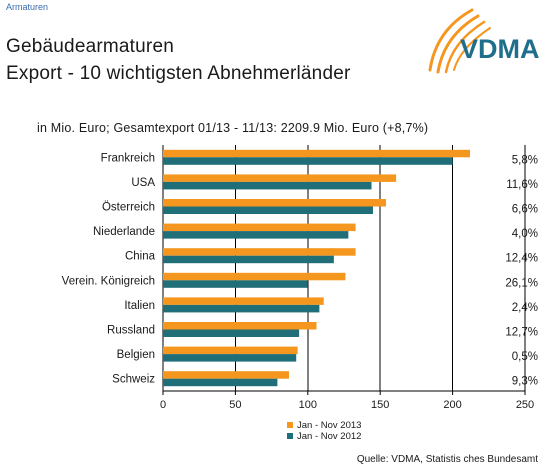 This screenshot has height=471, width=546. What do you see at coordinates (143, 183) in the screenshot?
I see `category-label: USA` at bounding box center [143, 183].